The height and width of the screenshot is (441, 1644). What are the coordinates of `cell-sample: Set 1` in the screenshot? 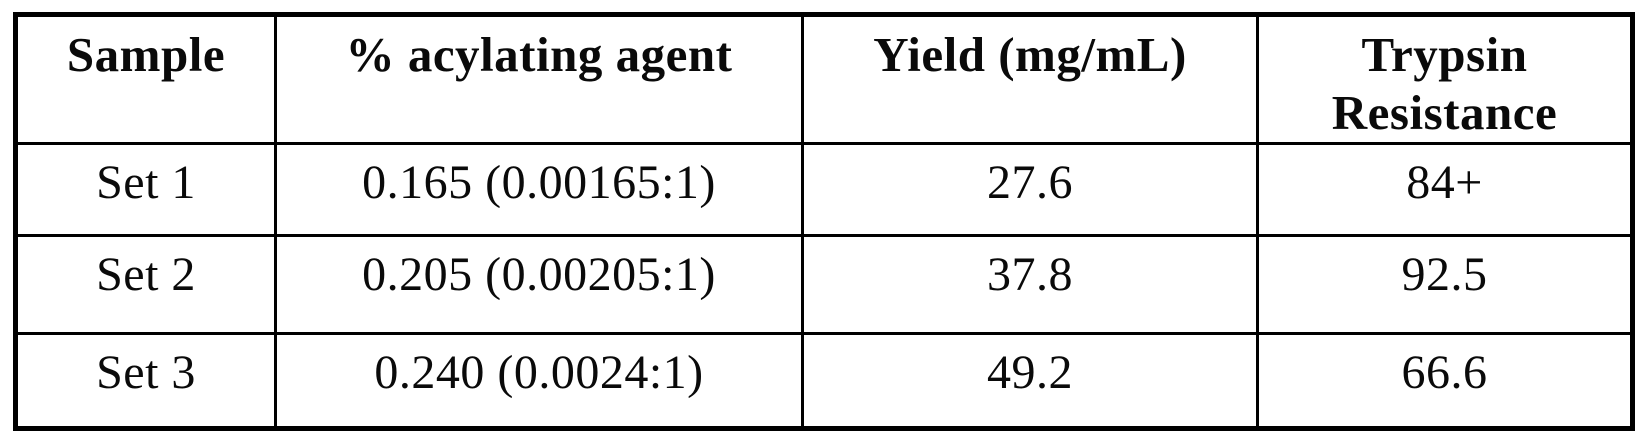 It's located at (145, 189).